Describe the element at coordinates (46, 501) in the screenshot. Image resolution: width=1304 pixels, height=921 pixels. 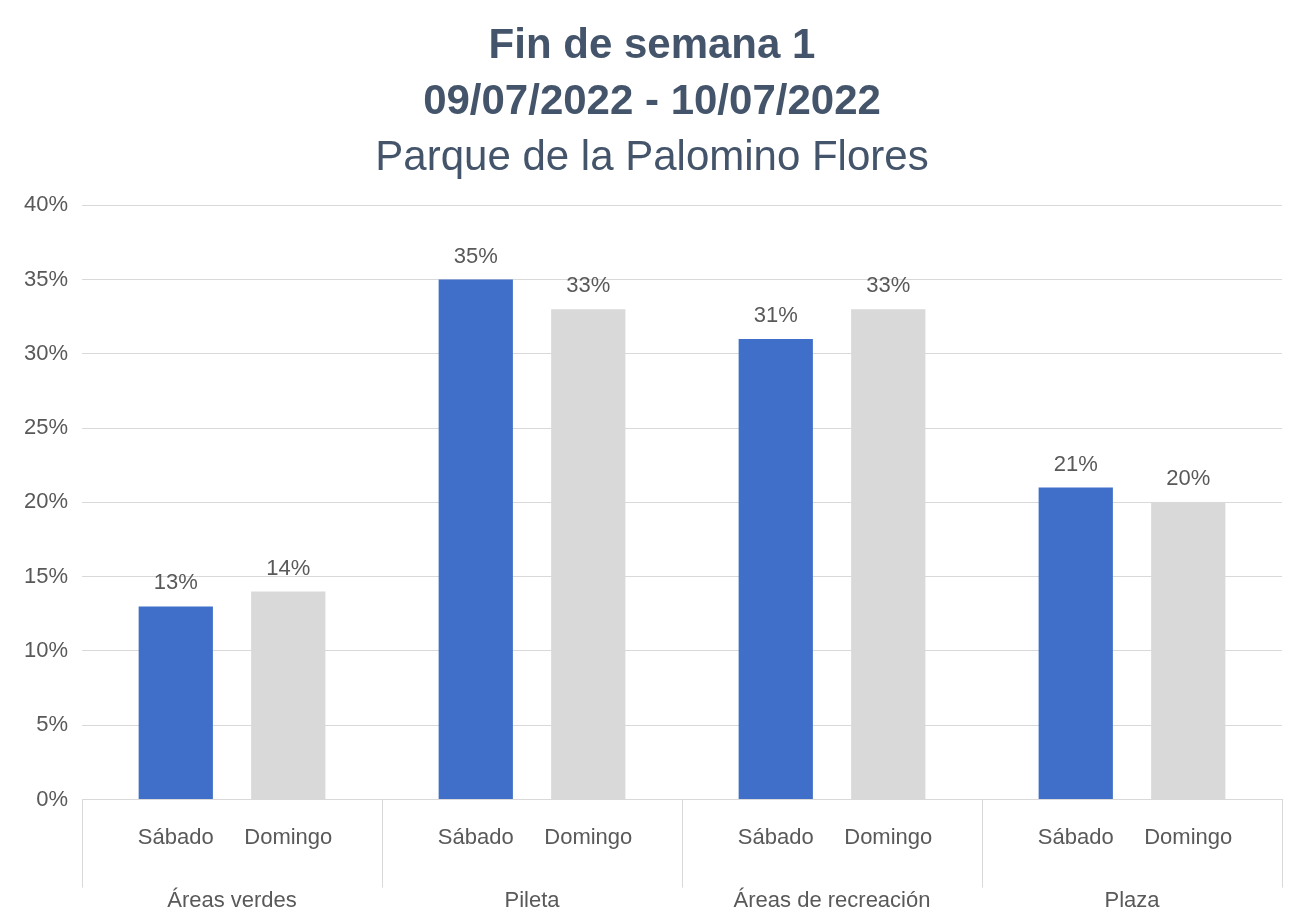
I see `y-tick-label: 20%` at that location.